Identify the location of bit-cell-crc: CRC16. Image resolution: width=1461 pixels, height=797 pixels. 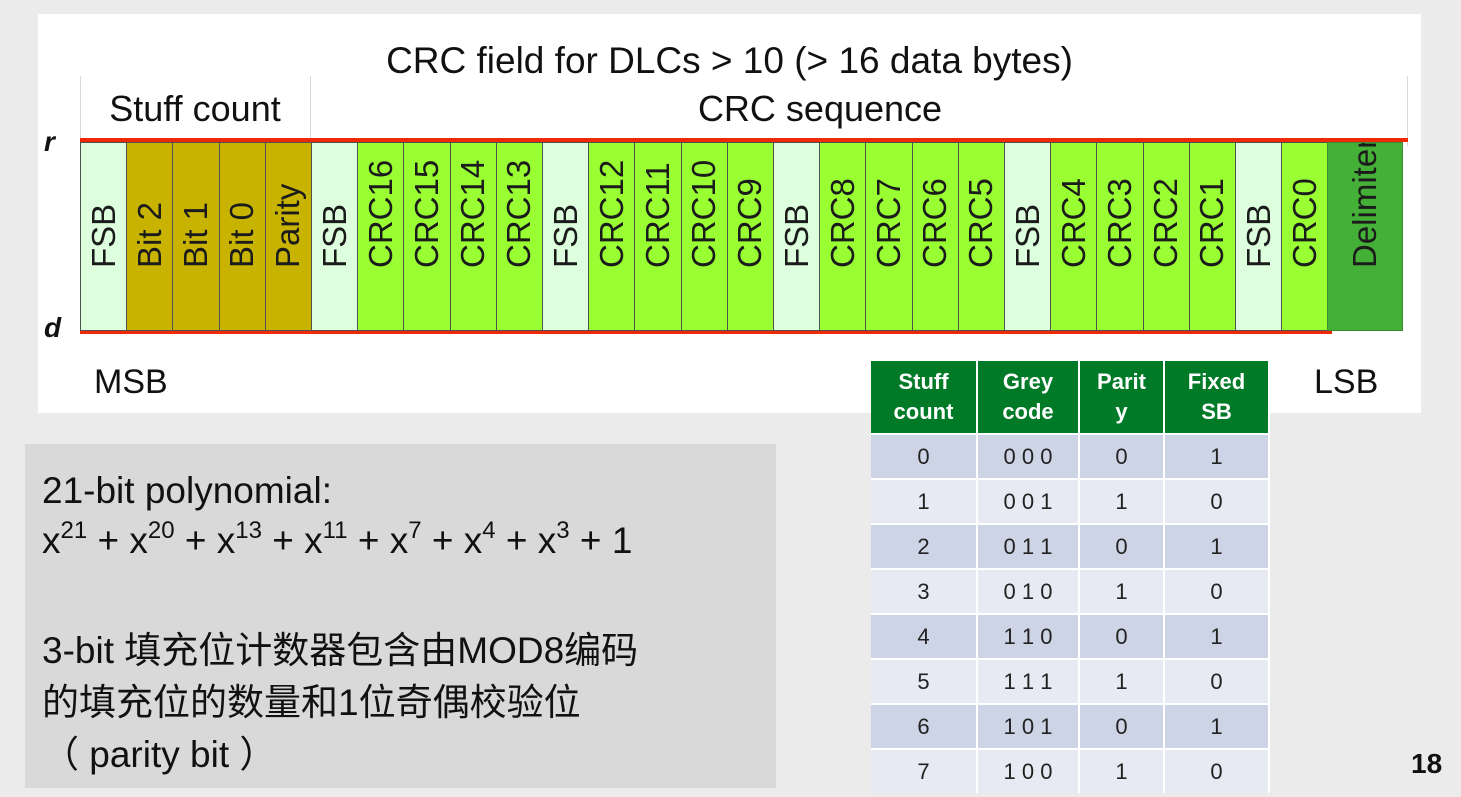
(381, 236).